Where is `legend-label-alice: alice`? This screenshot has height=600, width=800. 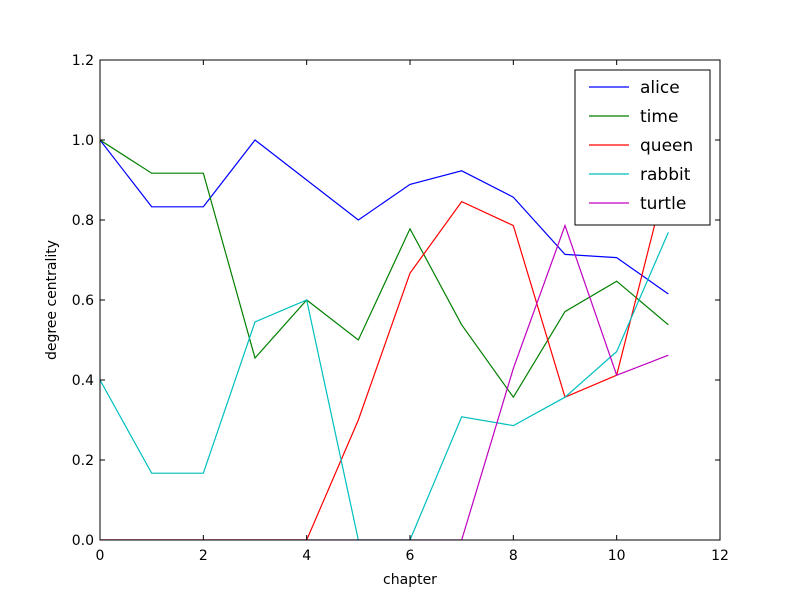 legend-label-alice: alice is located at coordinates (660, 88).